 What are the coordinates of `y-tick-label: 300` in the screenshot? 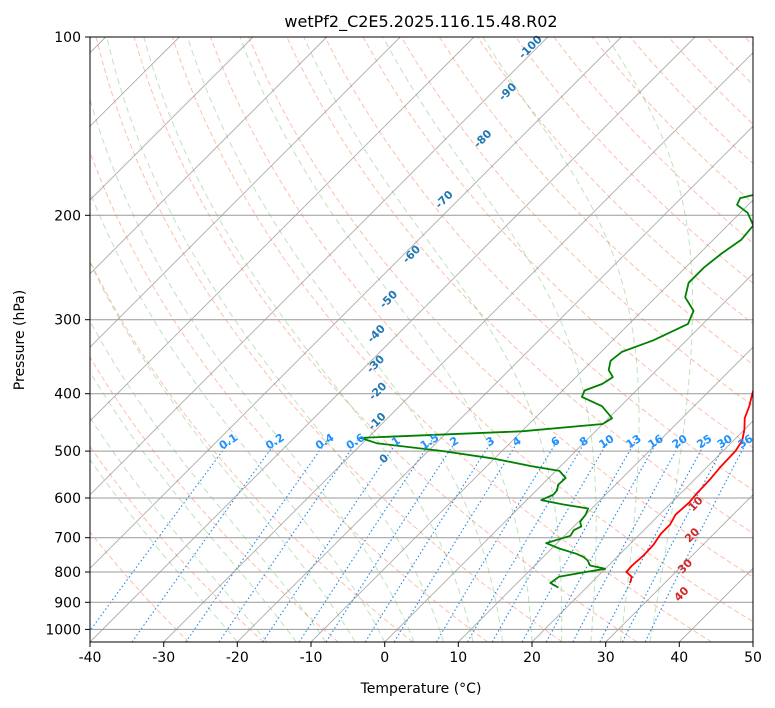 It's located at (67, 321).